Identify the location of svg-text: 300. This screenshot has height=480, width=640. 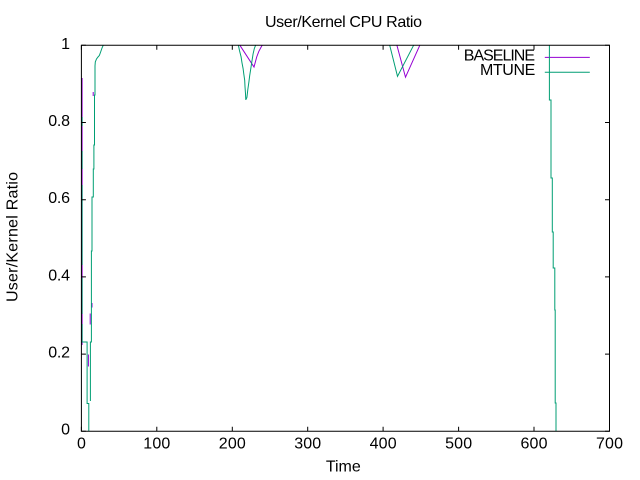
(307, 444).